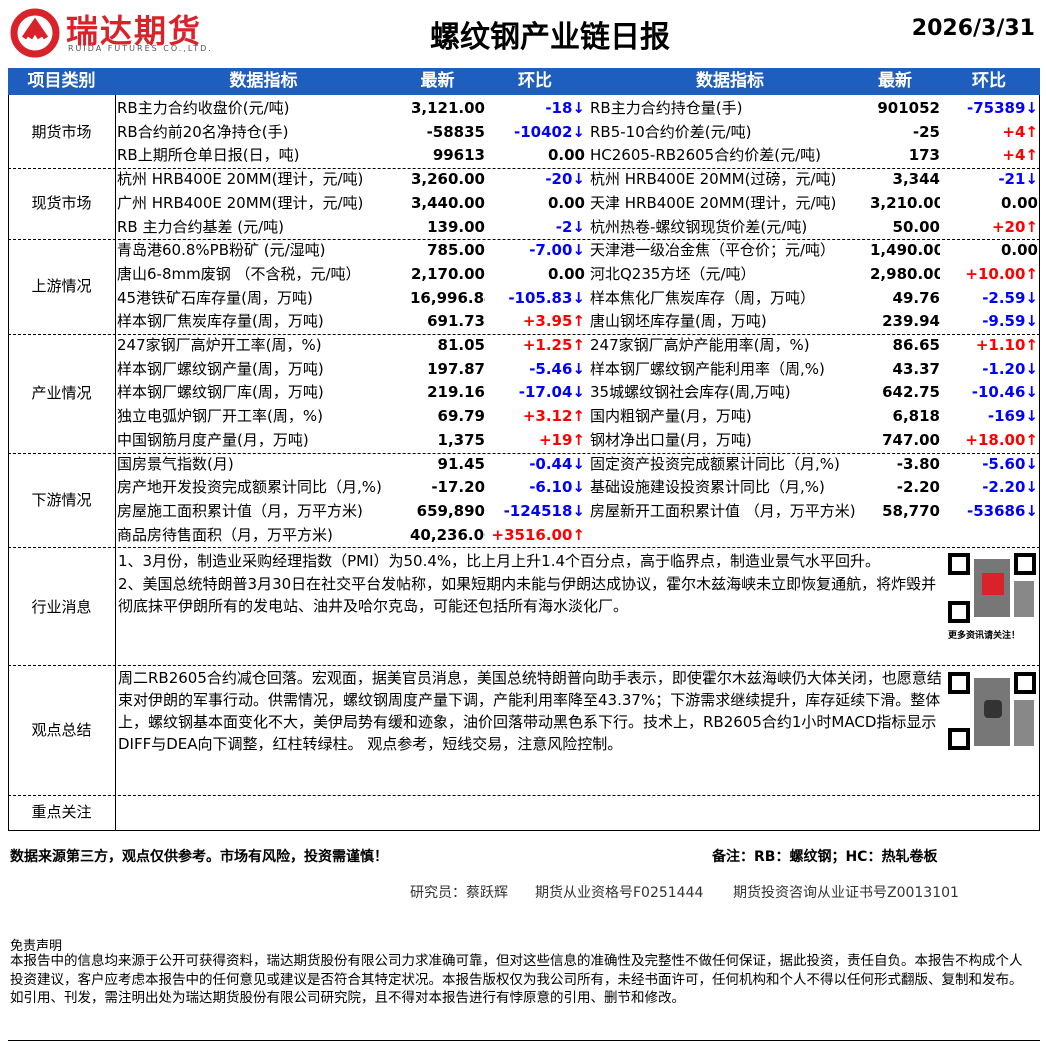  What do you see at coordinates (208, 155) in the screenshot?
I see `indicator-name: RB上期所仓单日报(日，吨)` at bounding box center [208, 155].